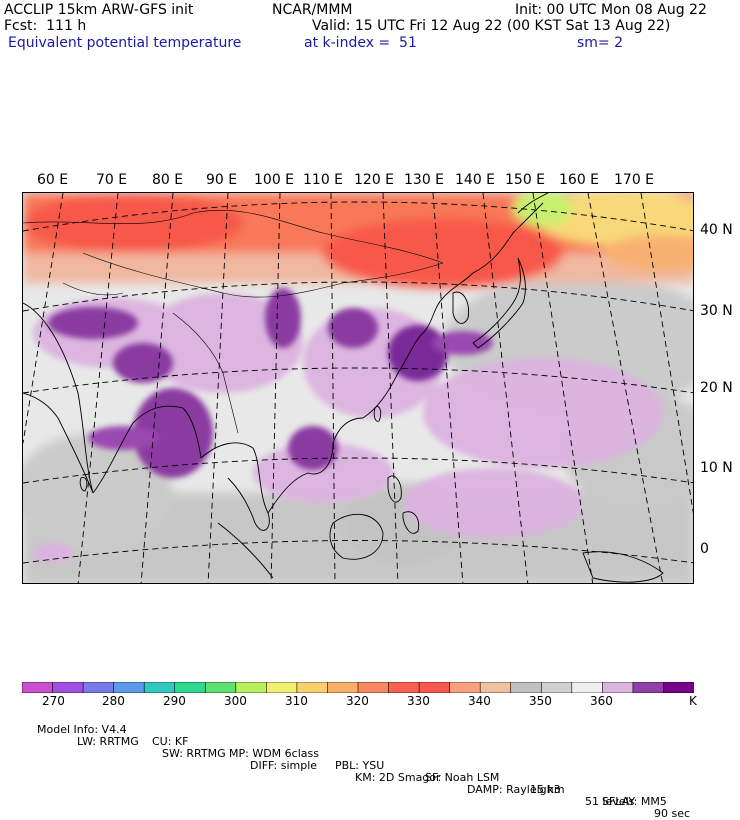 Image resolution: width=740 pixels, height=820 pixels. What do you see at coordinates (716, 468) in the screenshot?
I see `lat-label: 10 N` at bounding box center [716, 468].